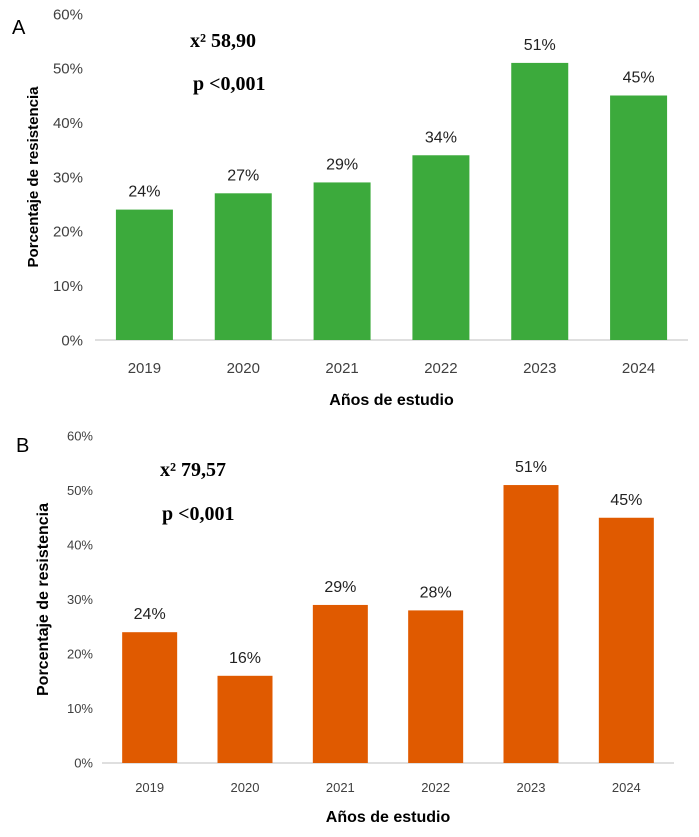 This screenshot has height=837, width=699. I want to click on panel-letter: B, so click(22, 446).